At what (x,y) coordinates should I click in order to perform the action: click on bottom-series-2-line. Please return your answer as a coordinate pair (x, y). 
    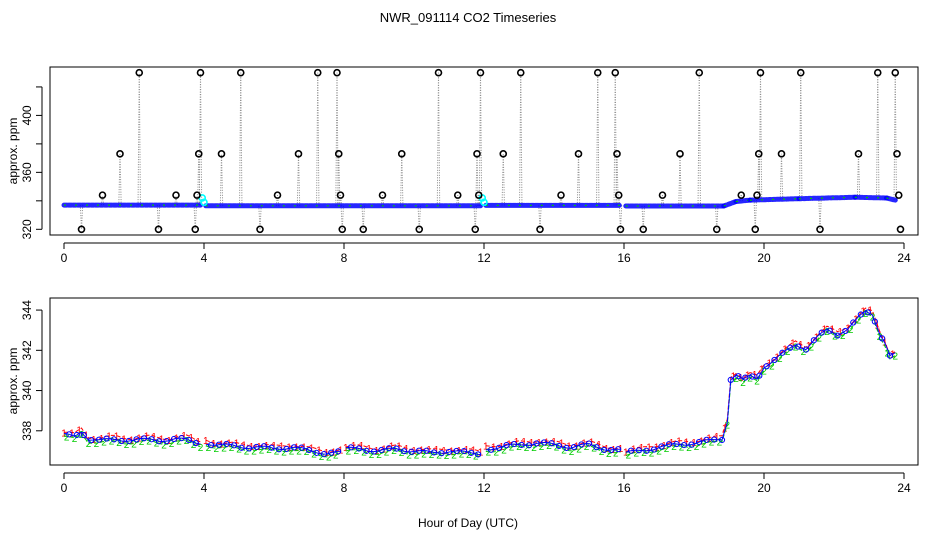
    Looking at the image, I should click on (553, 449).